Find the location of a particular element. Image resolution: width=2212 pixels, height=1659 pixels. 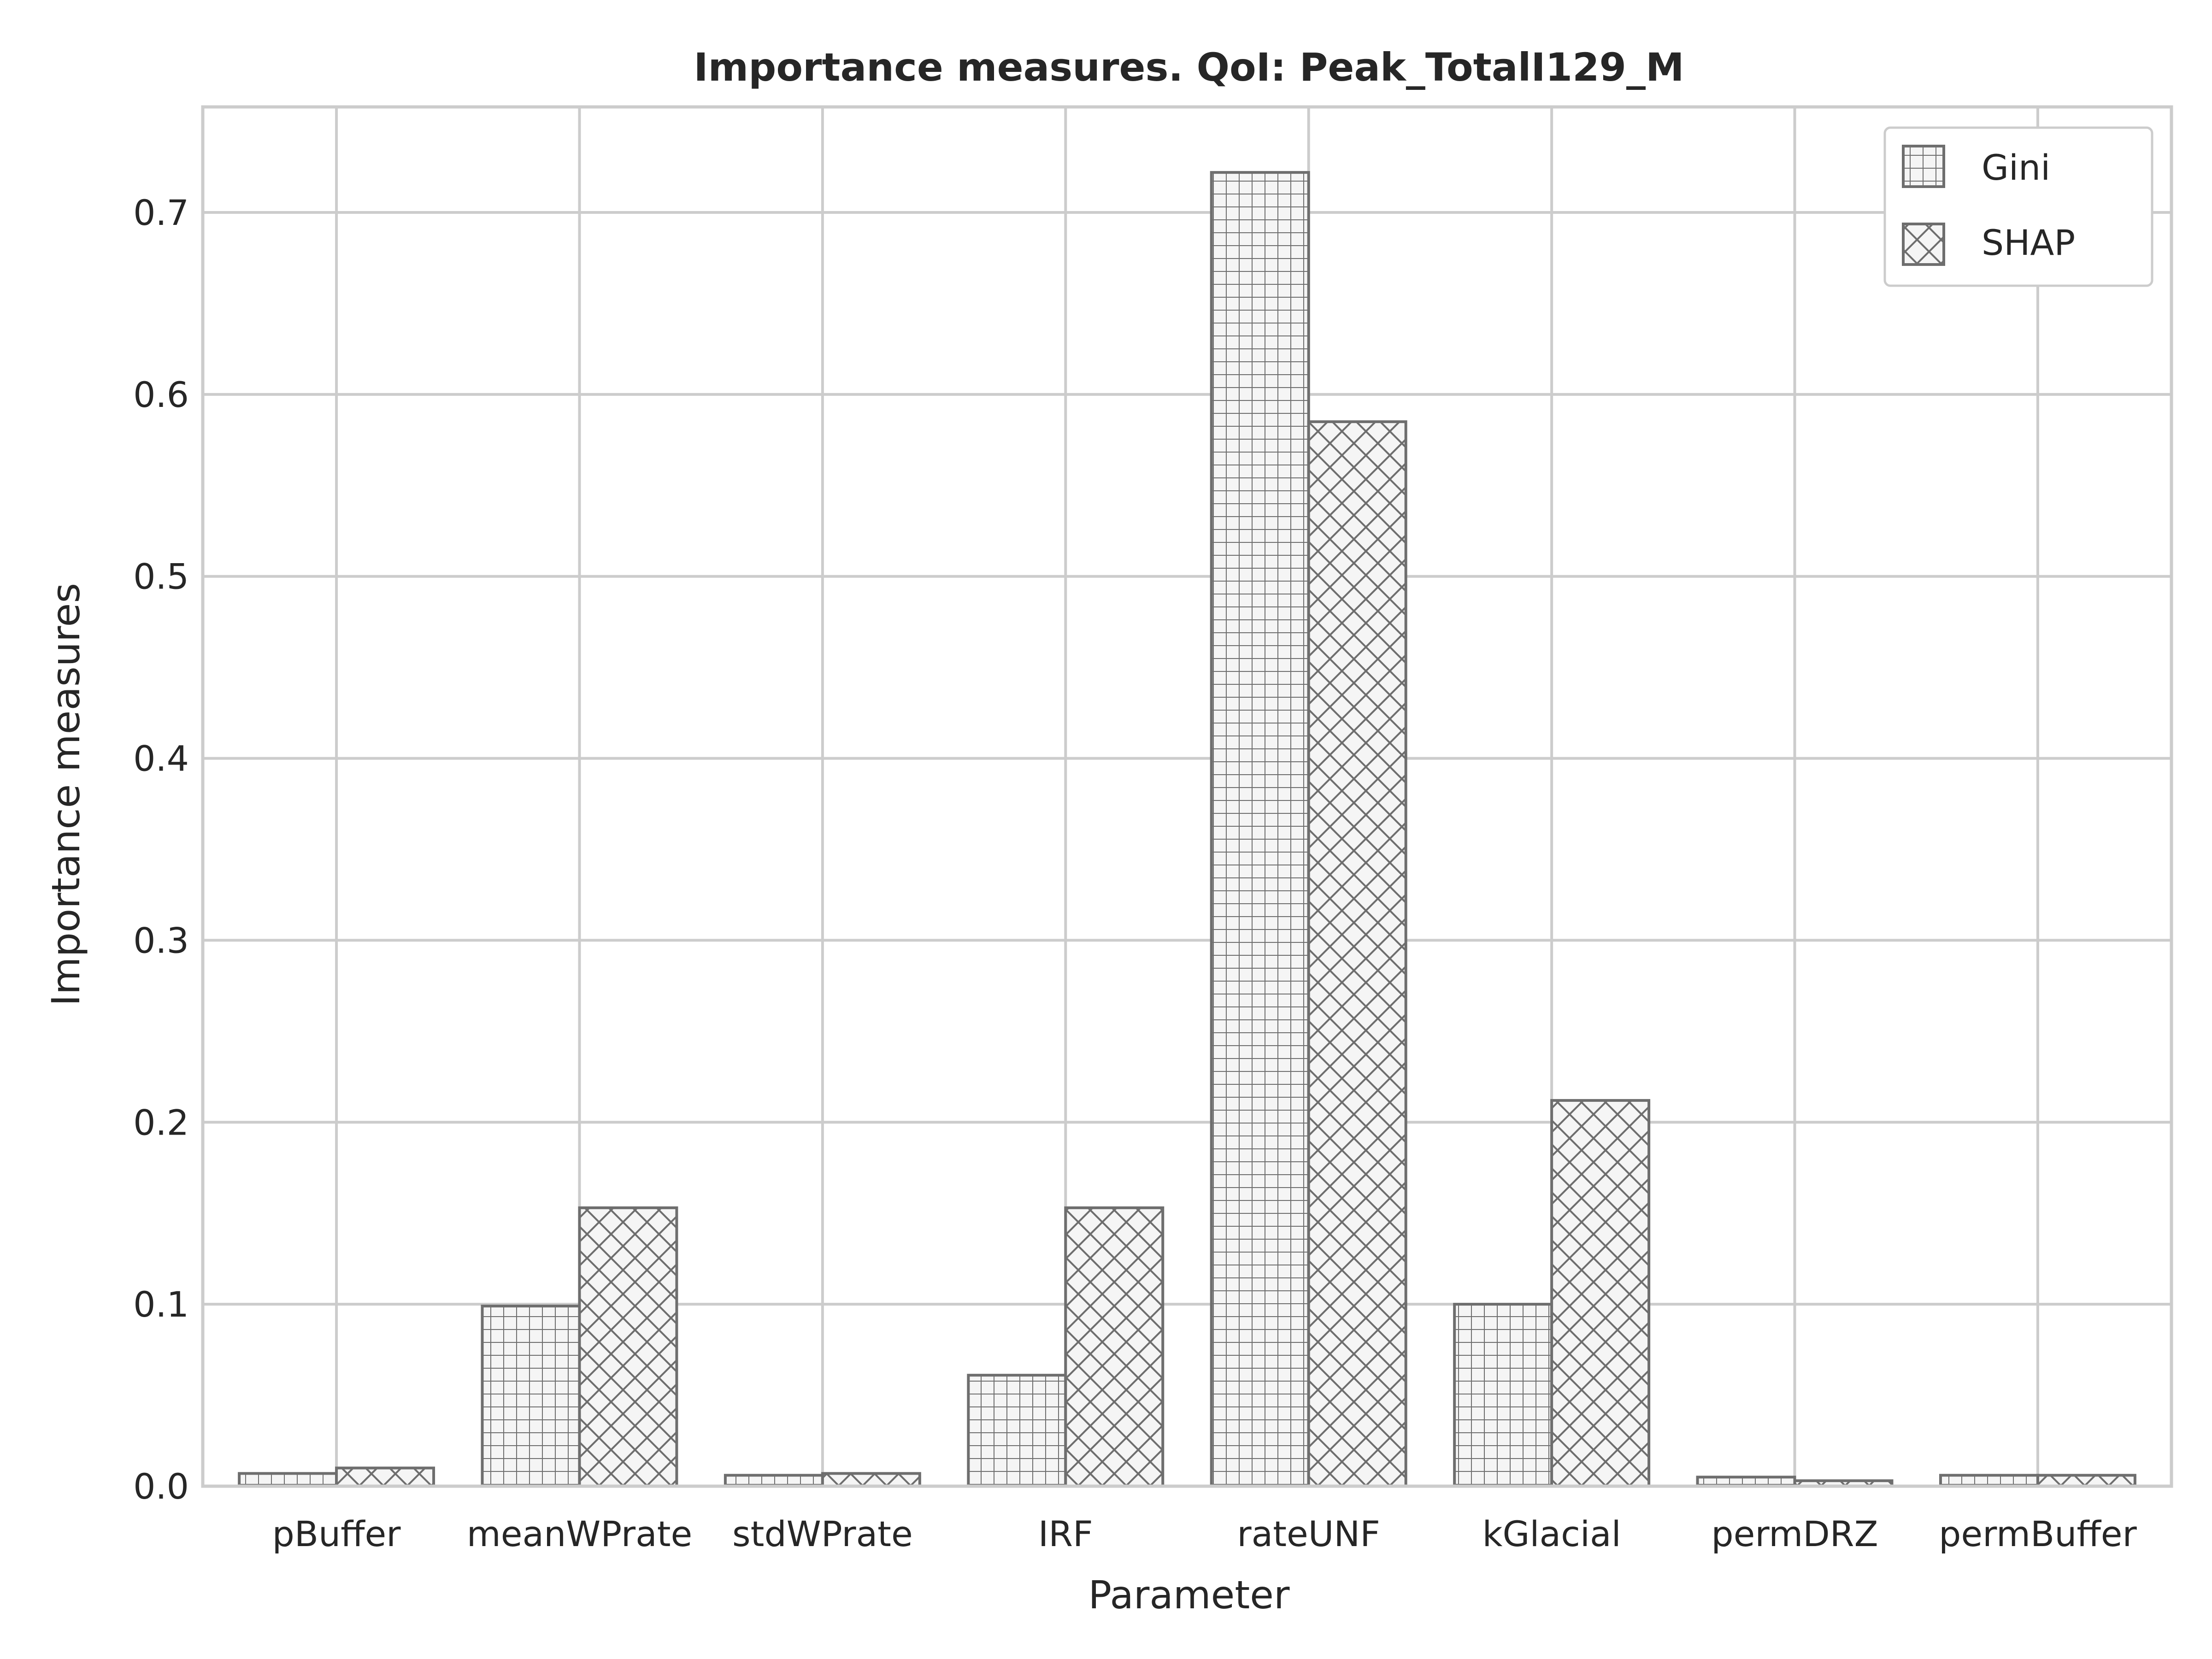

bar-gini-stdWPrate is located at coordinates (774, 1481).